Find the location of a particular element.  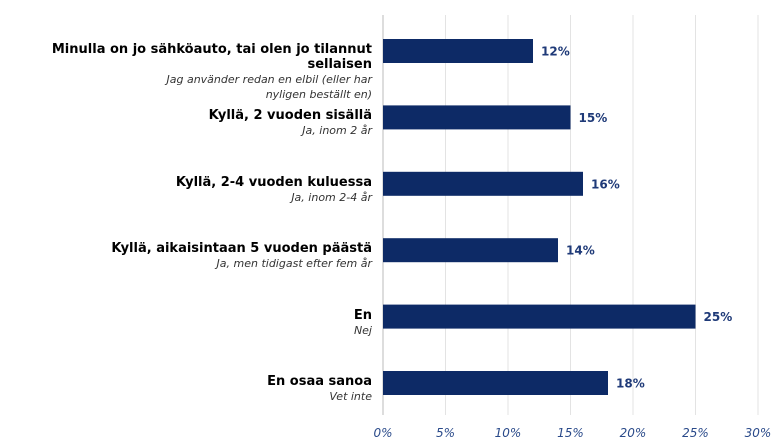

category-name: Kyllä, 2-4 vuoden kuluessa is located at coordinates (273, 182).